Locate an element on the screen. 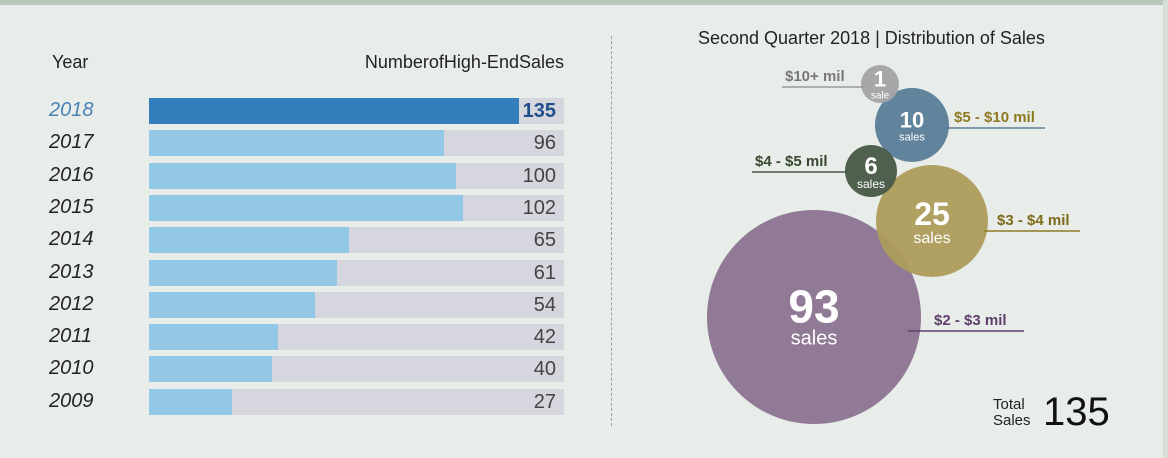  bar-track: 135 is located at coordinates (356, 111).